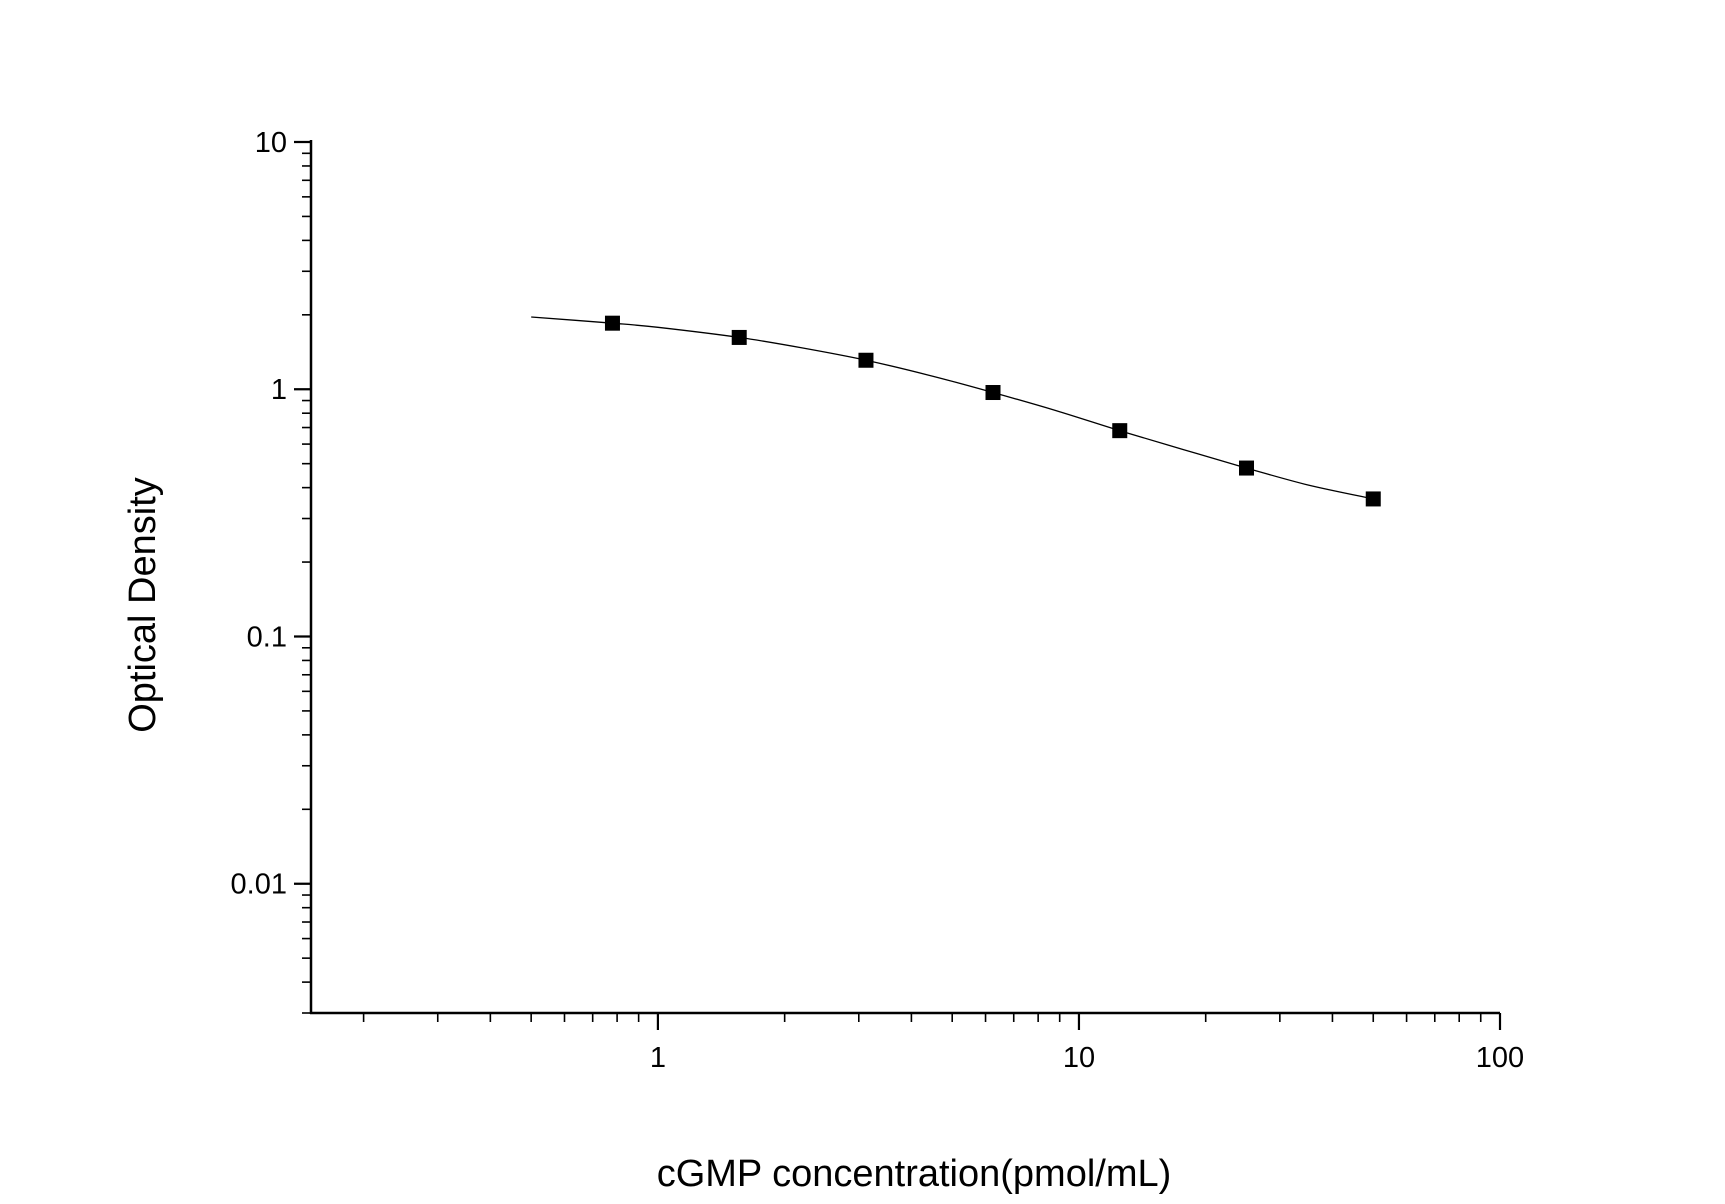  What do you see at coordinates (992, 411) in the screenshot?
I see `data-points` at bounding box center [992, 411].